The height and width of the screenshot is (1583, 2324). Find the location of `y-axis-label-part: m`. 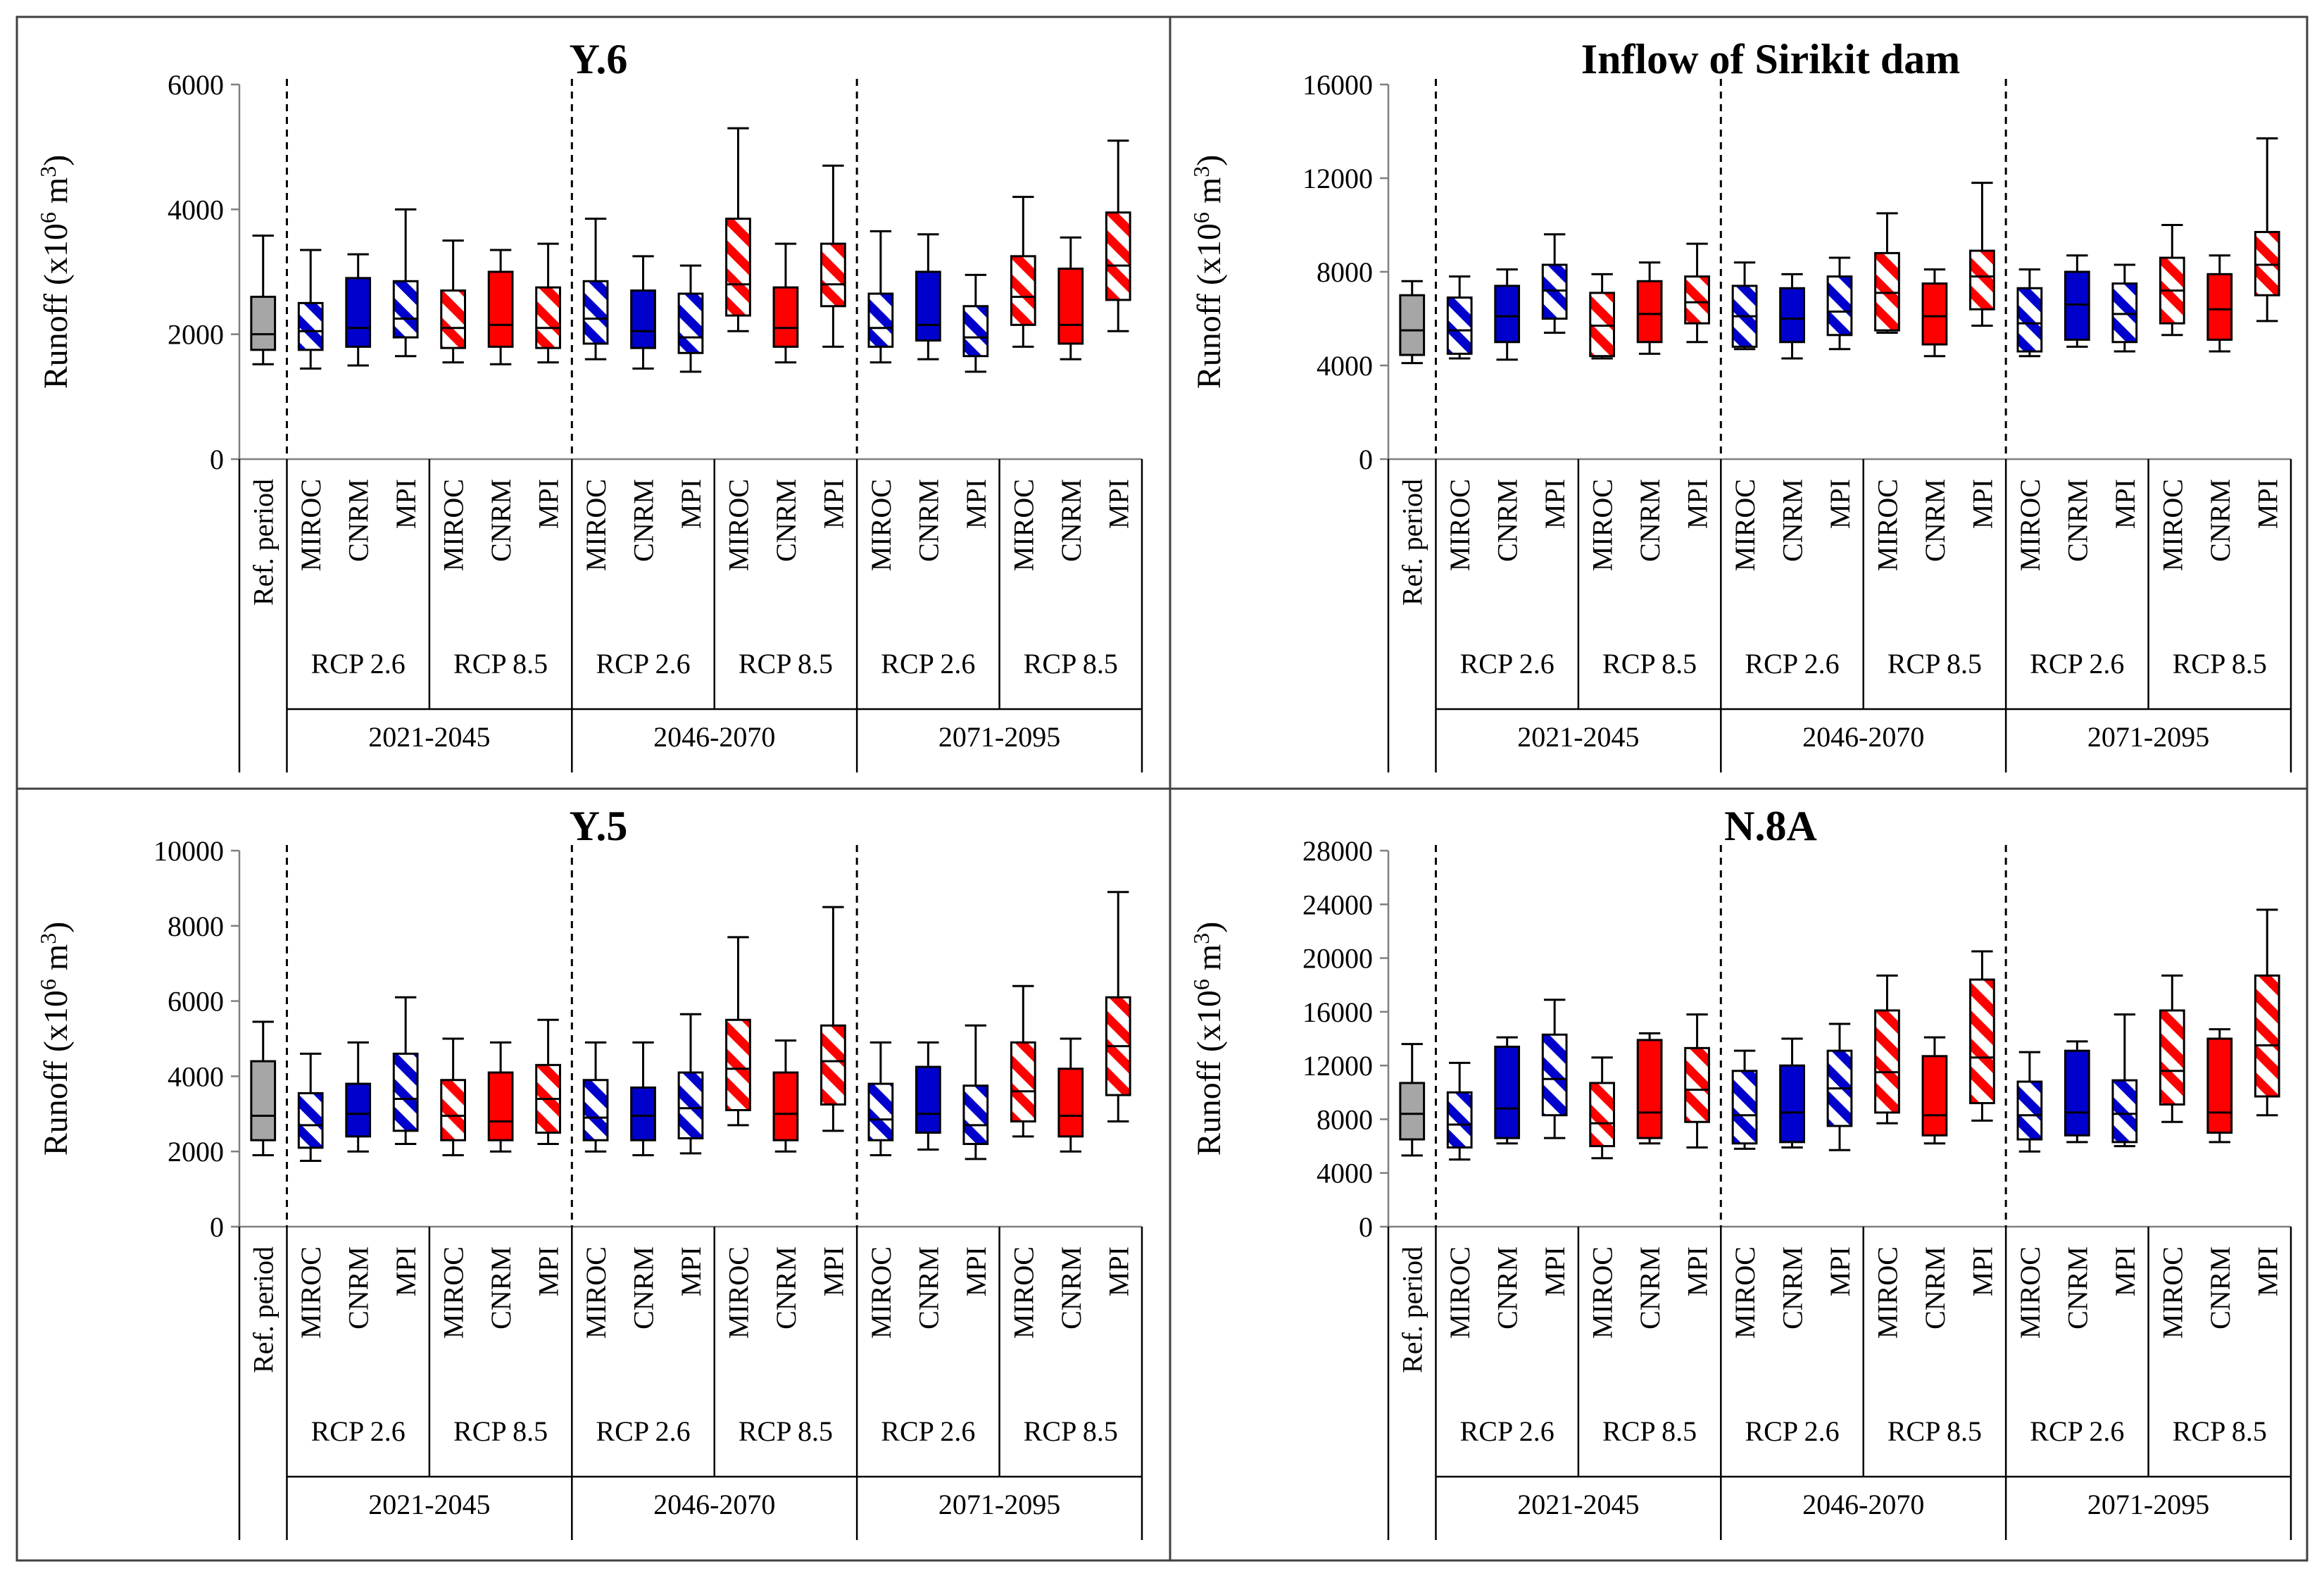

y-axis-label-part: m is located at coordinates (56, 195).